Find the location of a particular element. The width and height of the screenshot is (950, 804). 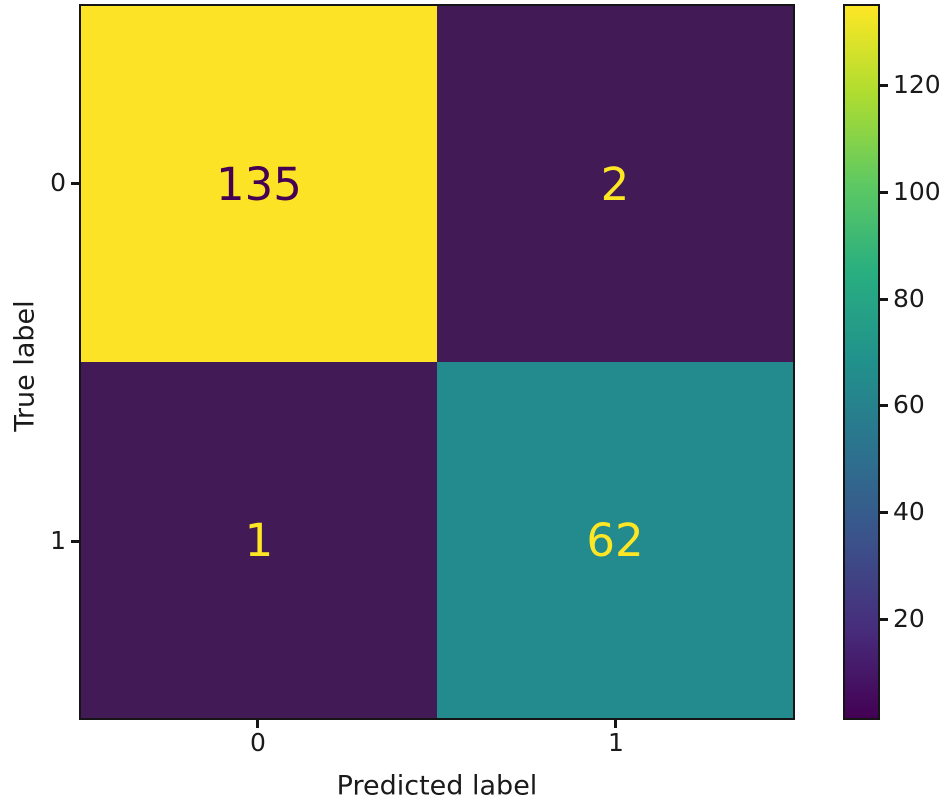

cell-value-true0-pred1: 2 is located at coordinates (615, 184).